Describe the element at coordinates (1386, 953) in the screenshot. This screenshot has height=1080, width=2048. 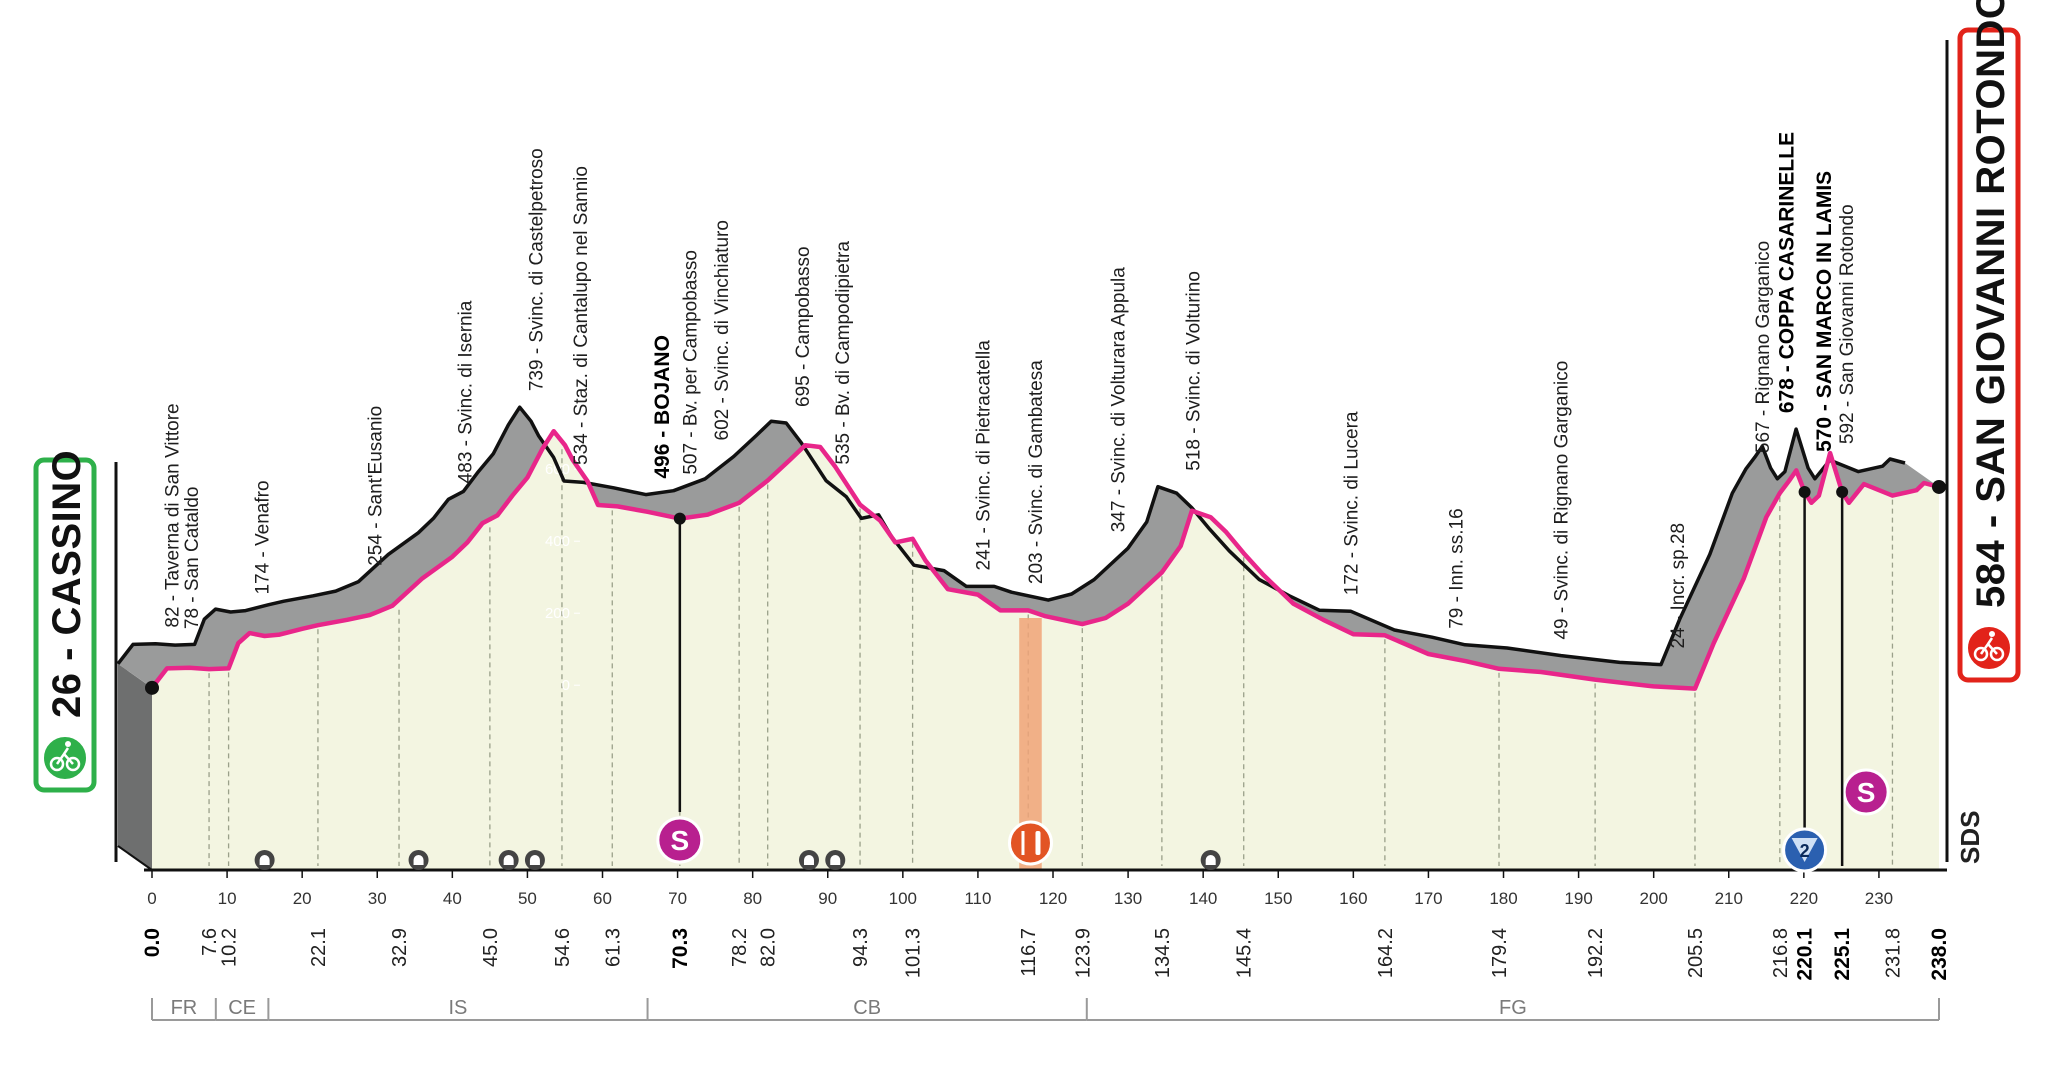
I see `km-label: 164.2` at that location.